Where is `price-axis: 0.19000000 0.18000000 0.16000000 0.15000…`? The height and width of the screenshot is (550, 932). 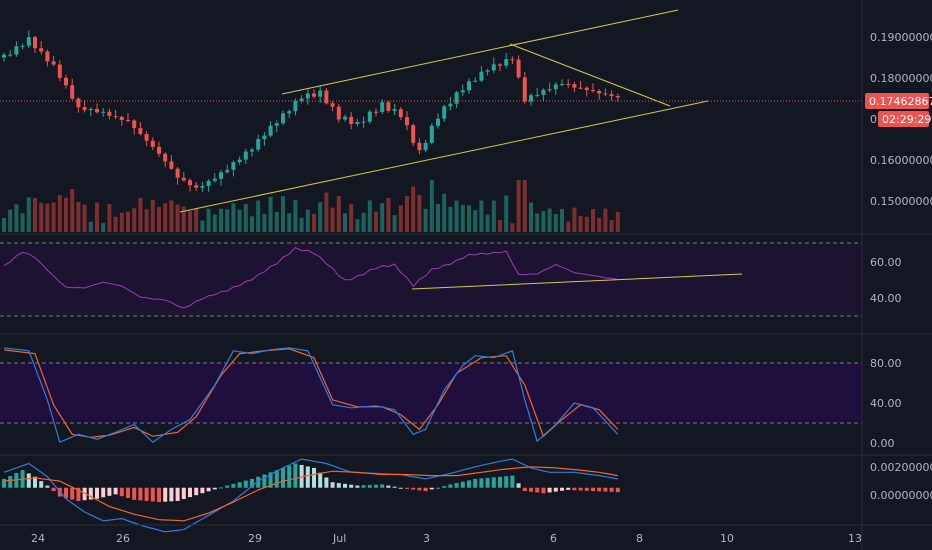
price-axis: 0.19000000 0.18000000 0.16000000 0.15000… is located at coordinates (898, 119).